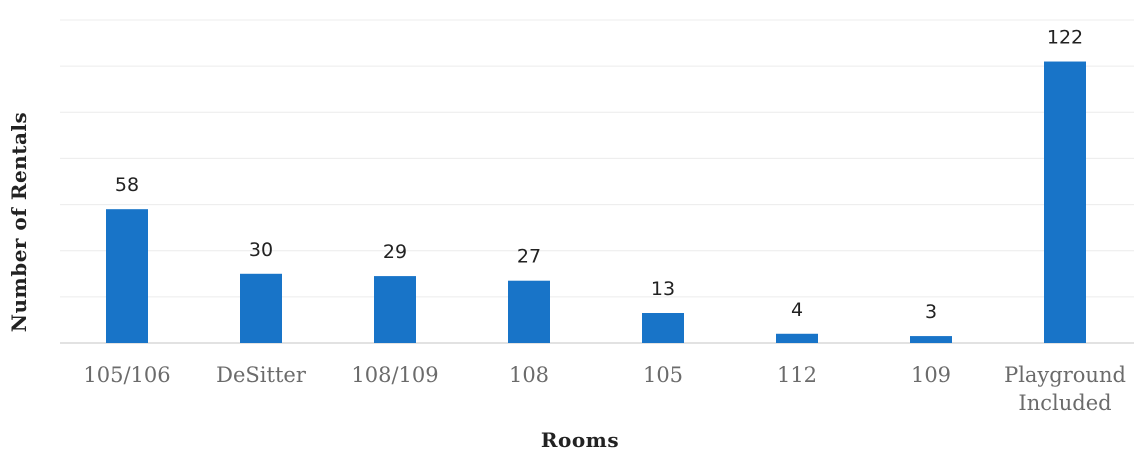 This screenshot has height=455, width=1141. Describe the element at coordinates (1065, 38) in the screenshot. I see `data-label: 122` at that location.